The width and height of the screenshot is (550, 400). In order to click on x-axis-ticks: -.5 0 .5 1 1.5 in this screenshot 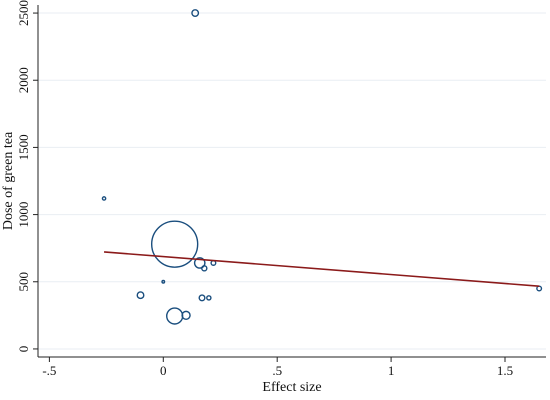, I will do `click(277, 367)`.